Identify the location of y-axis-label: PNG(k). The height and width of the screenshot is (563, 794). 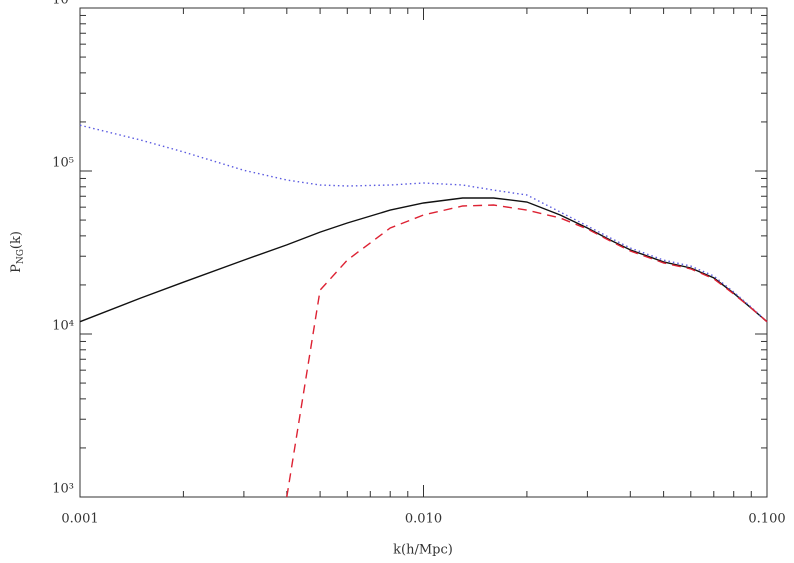
(17, 252).